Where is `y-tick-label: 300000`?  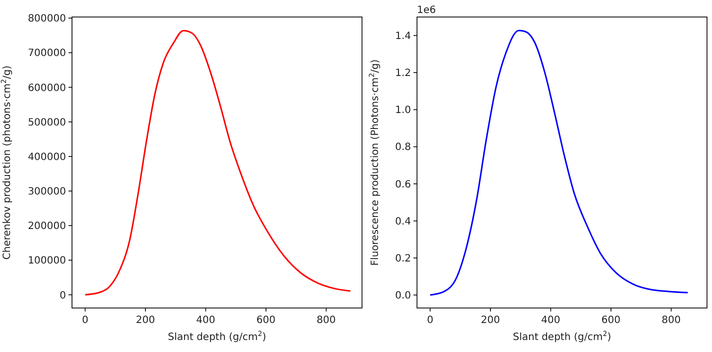
y-tick-label: 300000 is located at coordinates (47, 192).